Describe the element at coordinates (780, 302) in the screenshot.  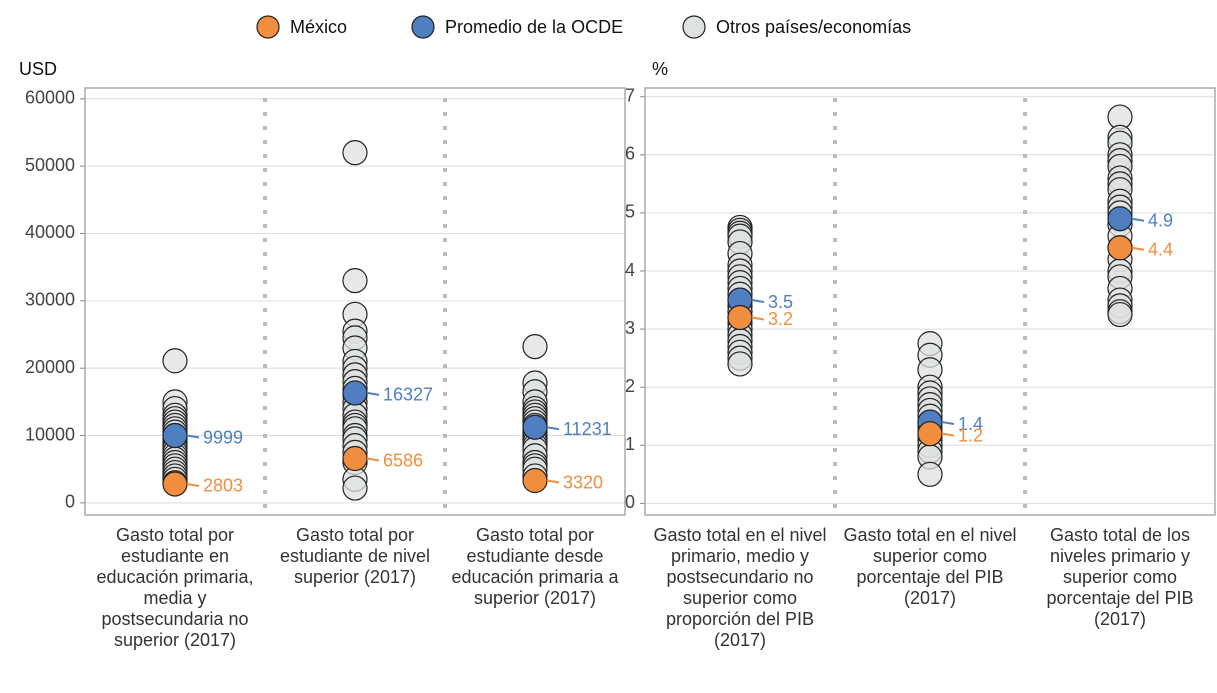
I see `data-label: 3.5` at that location.